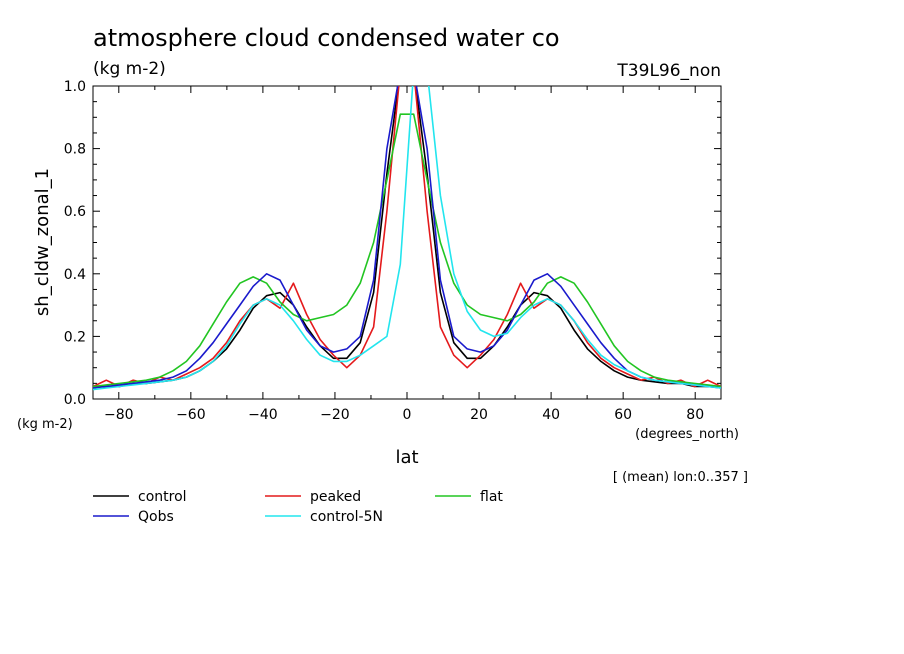 The image size is (904, 654). What do you see at coordinates (551, 415) in the screenshot?
I see `x-tick-label: 40` at bounding box center [551, 415].